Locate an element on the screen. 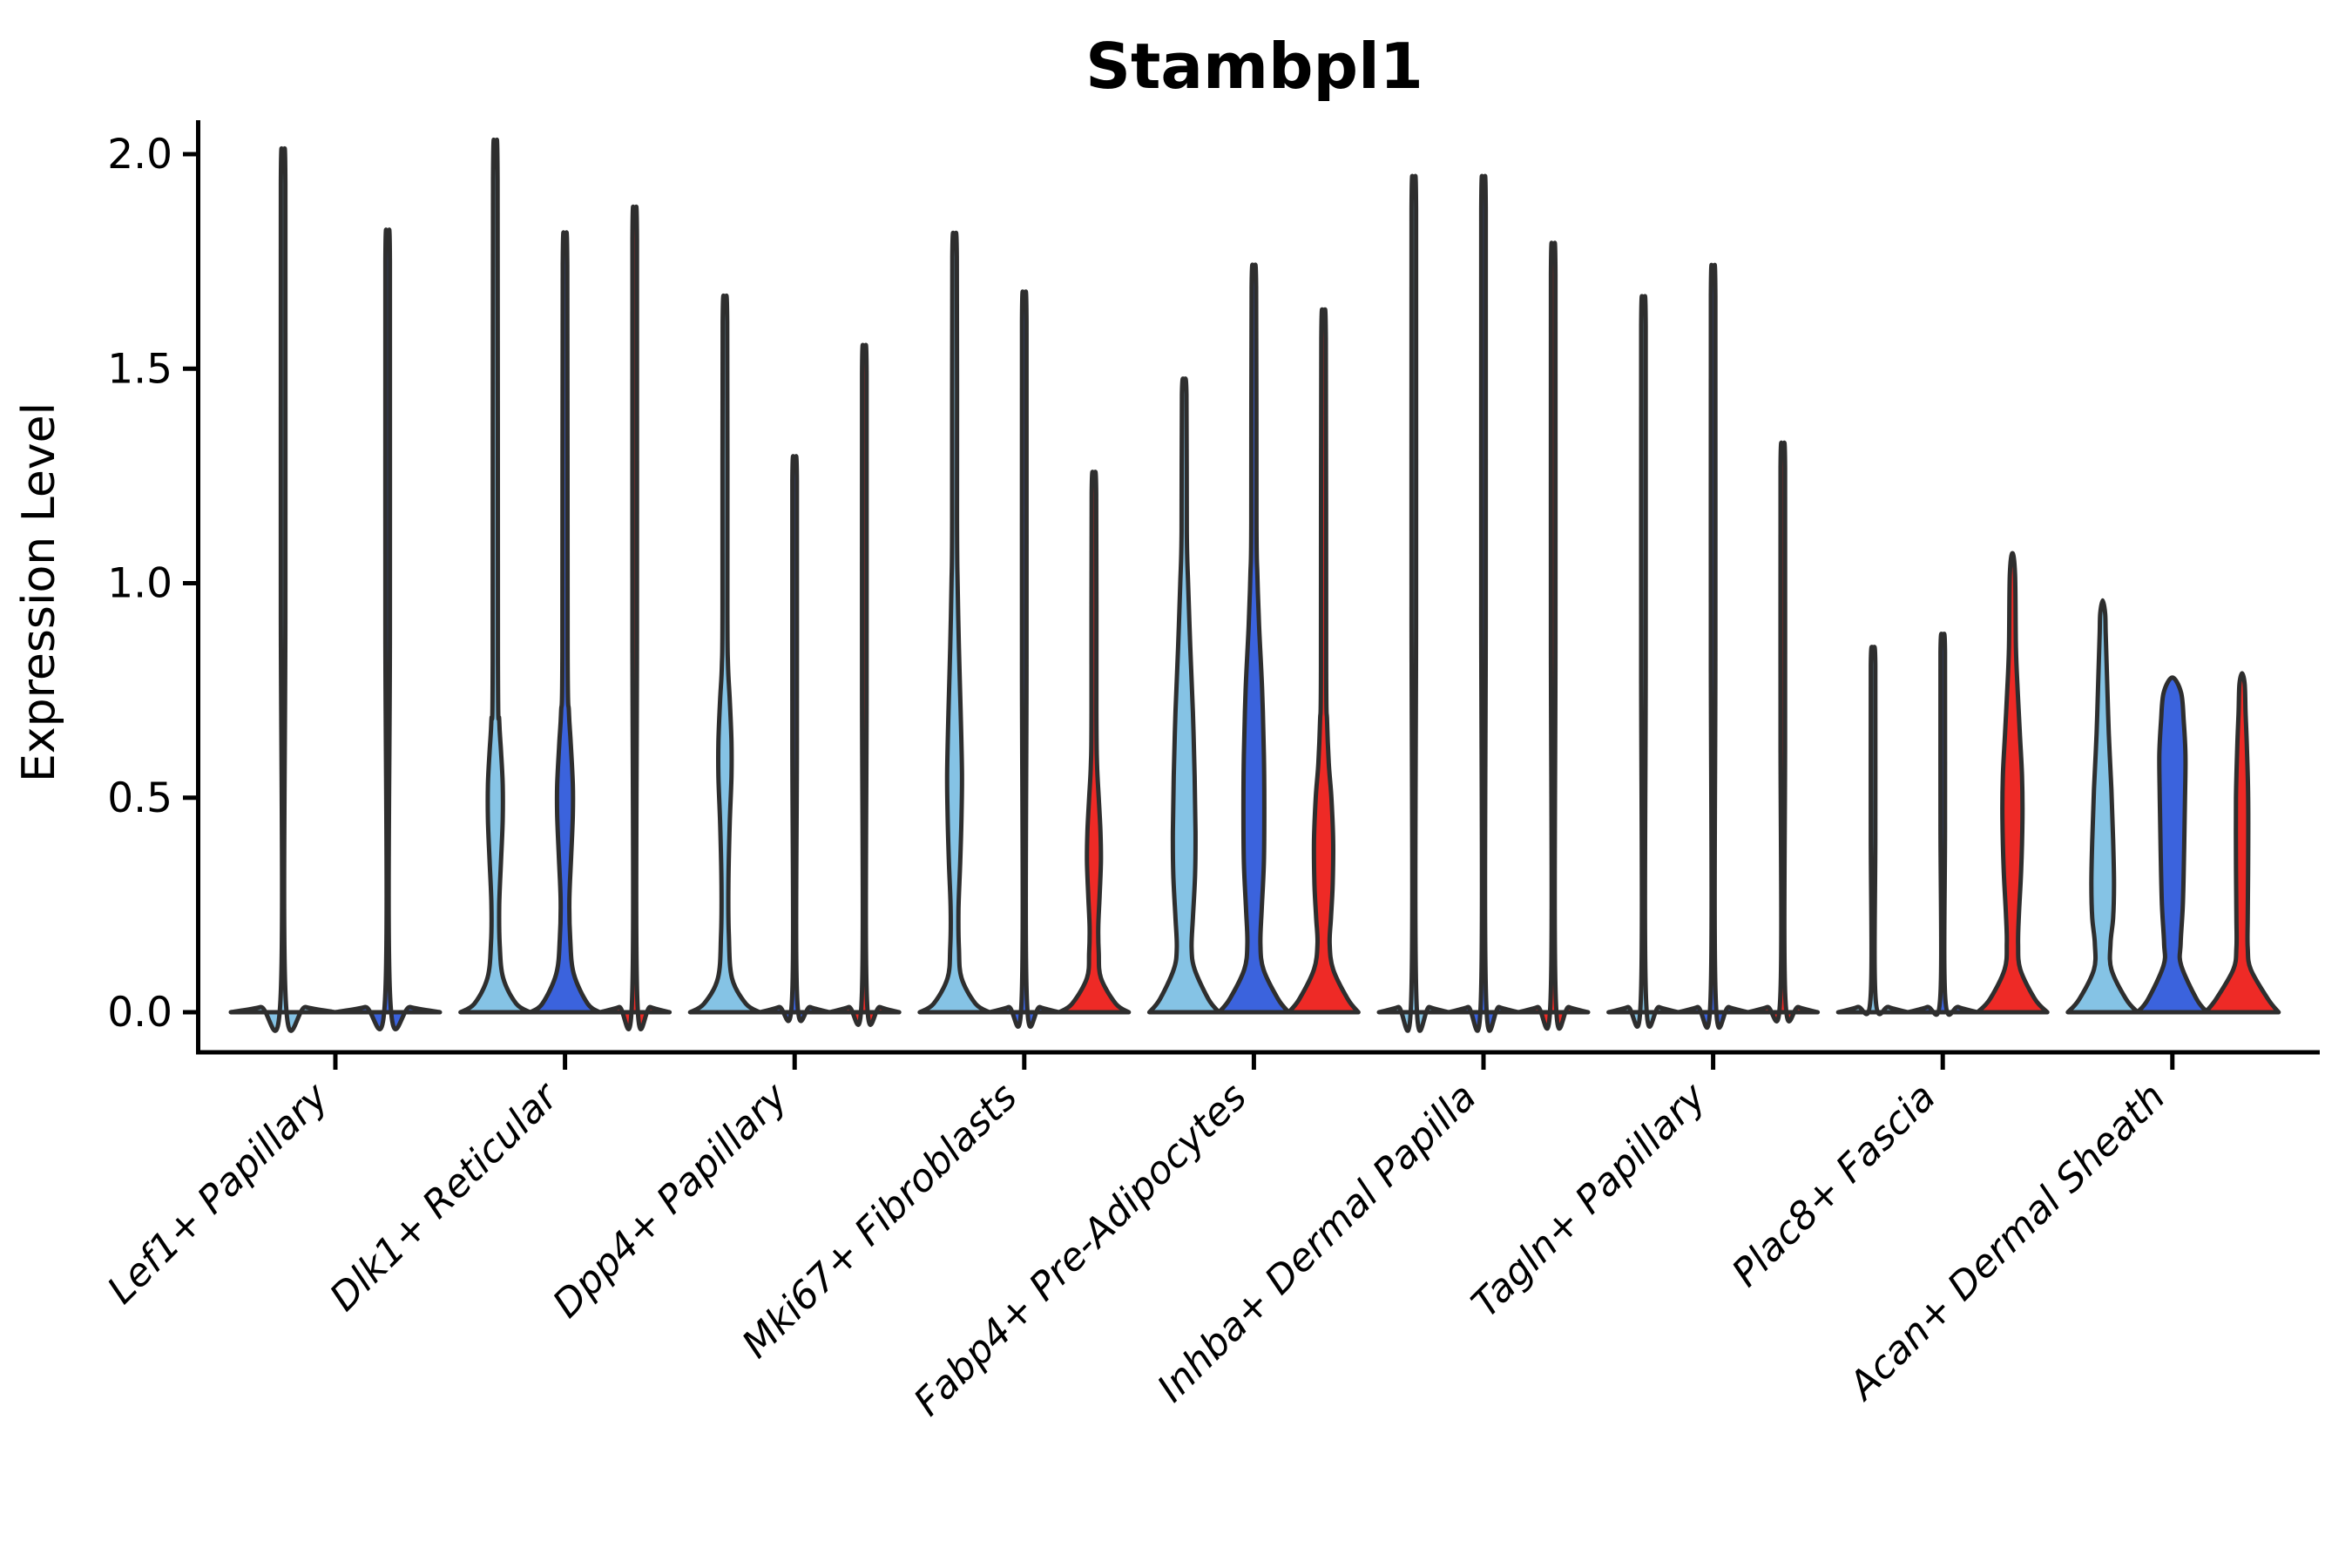 The height and width of the screenshot is (1568, 2352). violin-acan-dermal-sheath-light_blue is located at coordinates (2102, 806).